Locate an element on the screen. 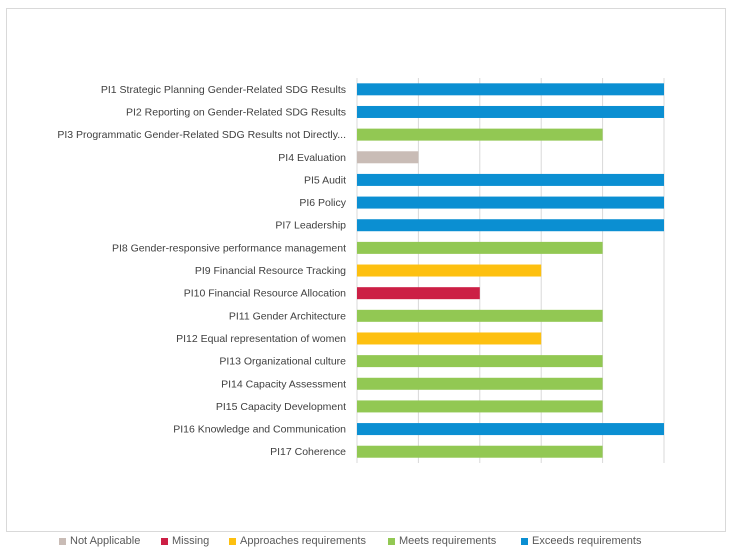 The height and width of the screenshot is (551, 741). legend-item-exceeds: Exceeds requirements is located at coordinates (581, 541).